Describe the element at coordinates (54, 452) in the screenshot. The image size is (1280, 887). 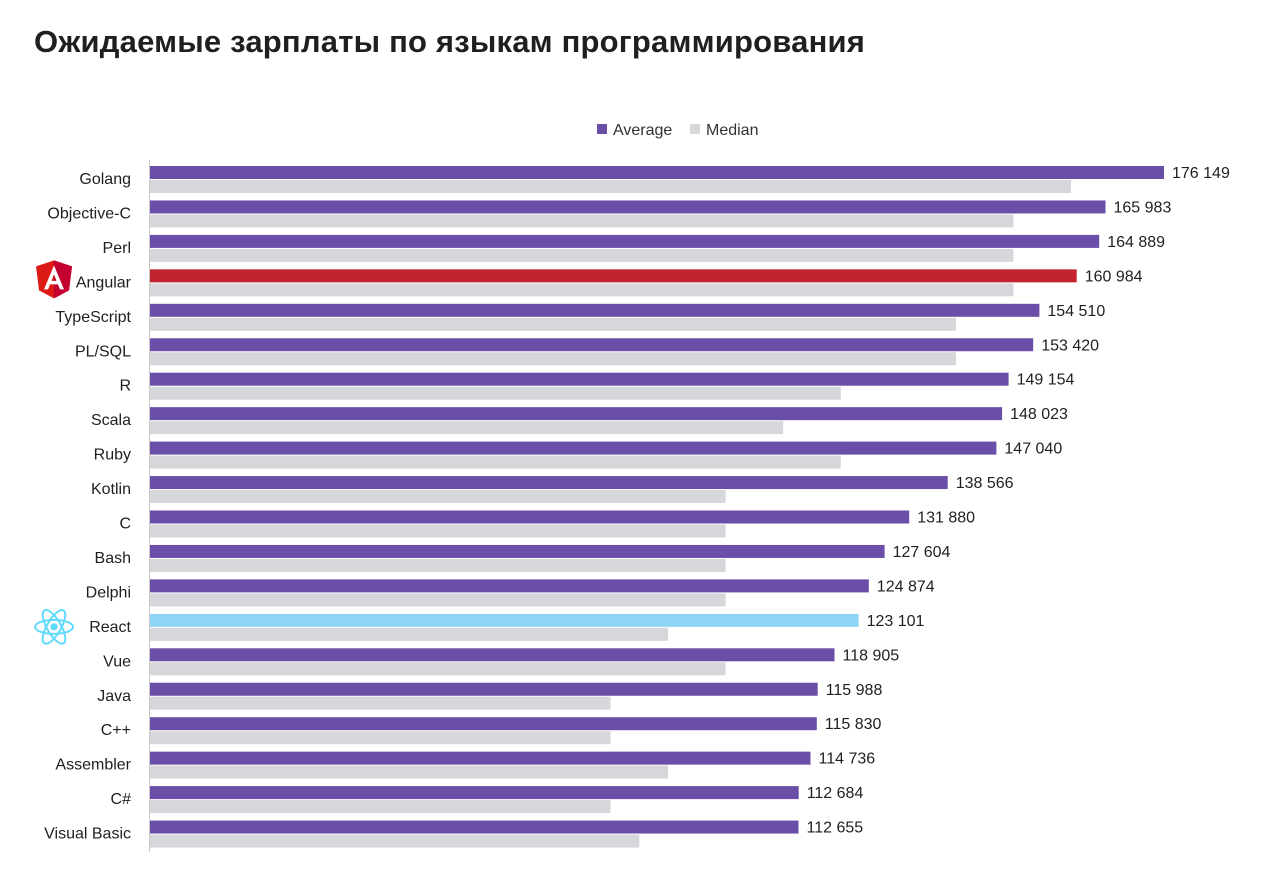
I see `icons-layer` at that location.